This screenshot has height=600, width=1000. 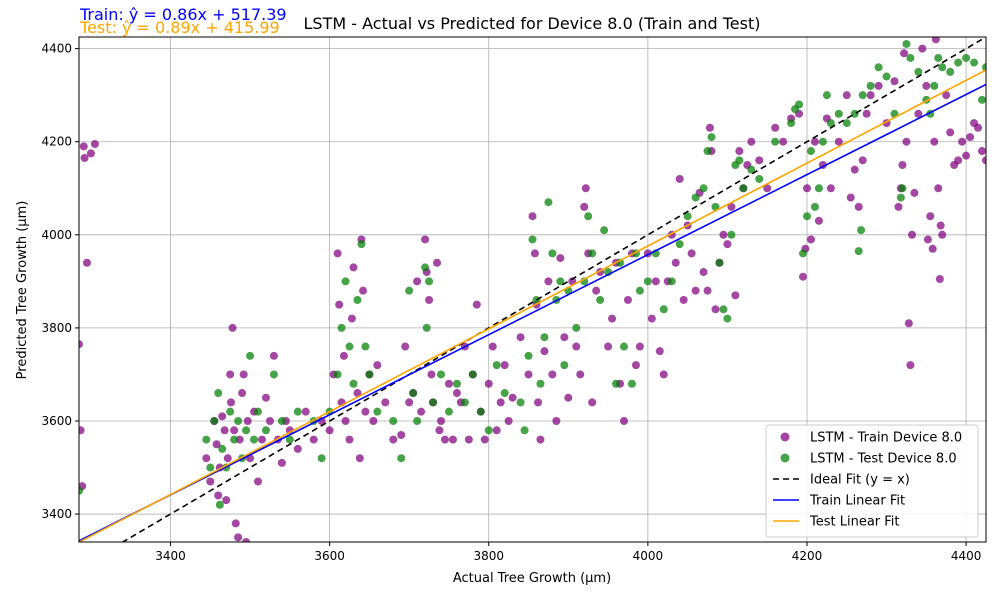 What do you see at coordinates (56, 328) in the screenshot?
I see `y-tick-label: 3800` at bounding box center [56, 328].